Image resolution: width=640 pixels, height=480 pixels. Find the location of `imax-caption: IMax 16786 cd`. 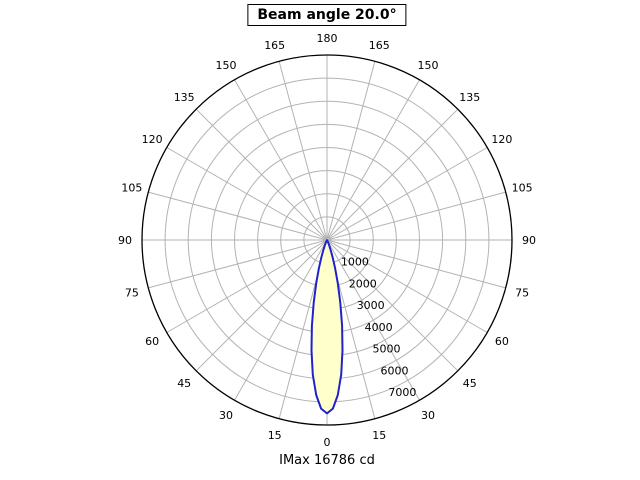

imax-caption: IMax 16786 cd is located at coordinates (327, 460).